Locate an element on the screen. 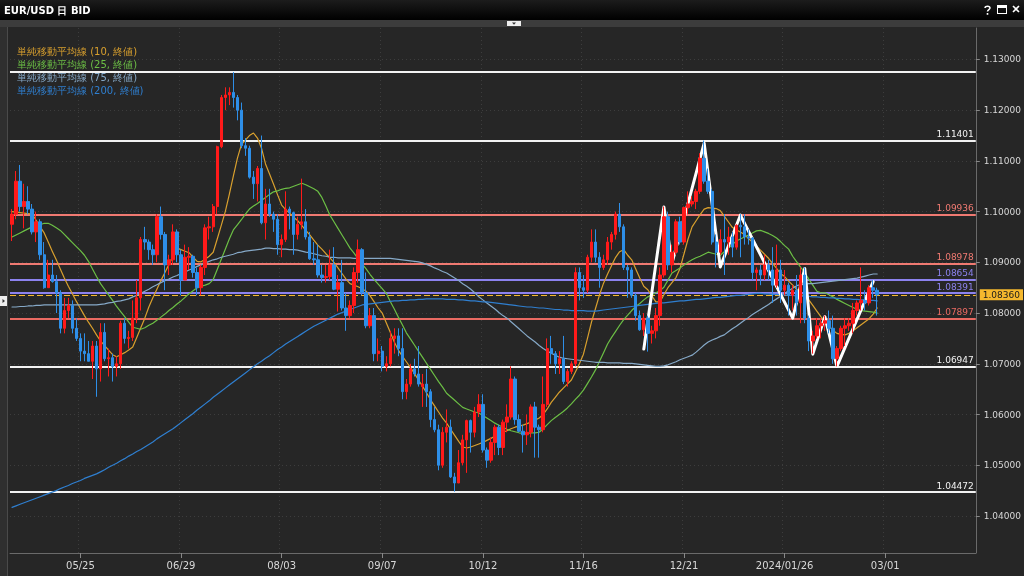  ref-line-label: 1.11401 is located at coordinates (955, 134).